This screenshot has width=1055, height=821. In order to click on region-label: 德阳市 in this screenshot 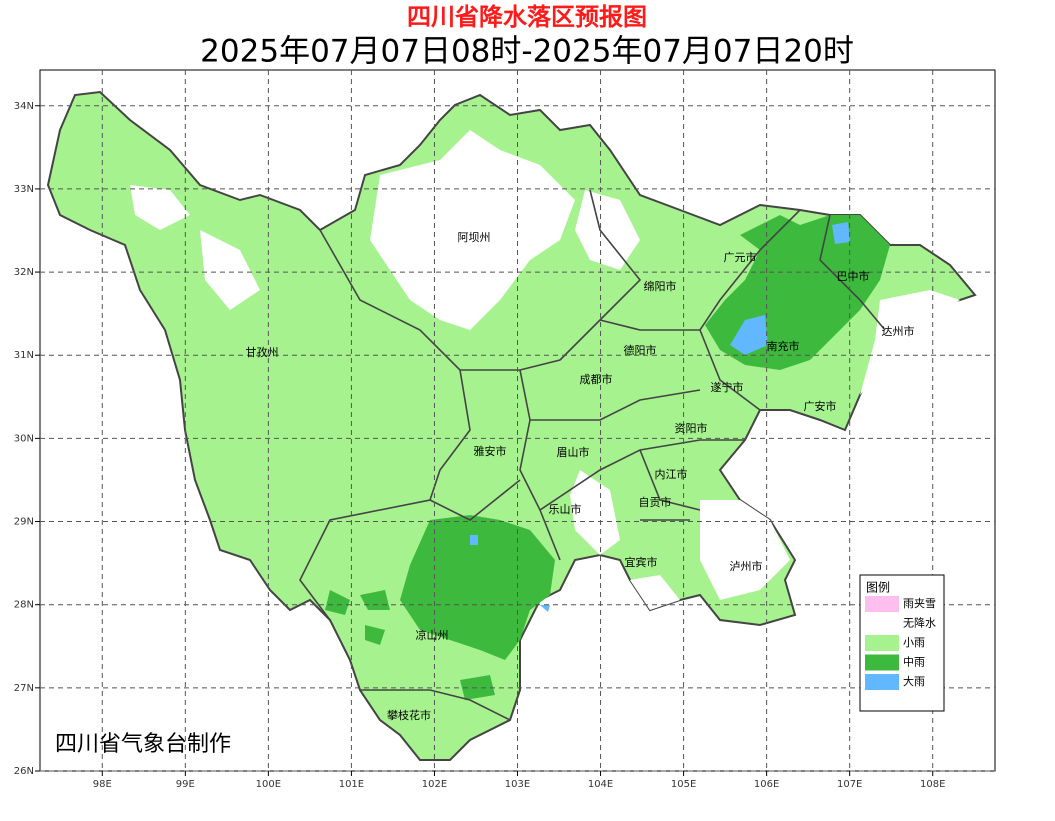, I will do `click(640, 350)`.